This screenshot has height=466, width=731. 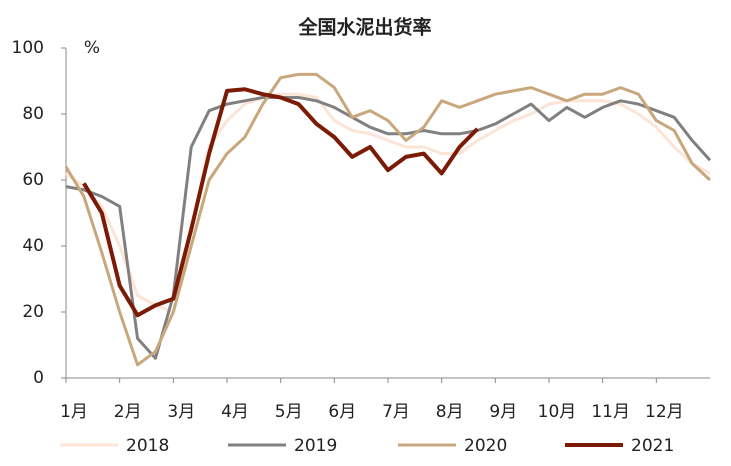 I want to click on x-tick-label: 5月, so click(x=289, y=412).